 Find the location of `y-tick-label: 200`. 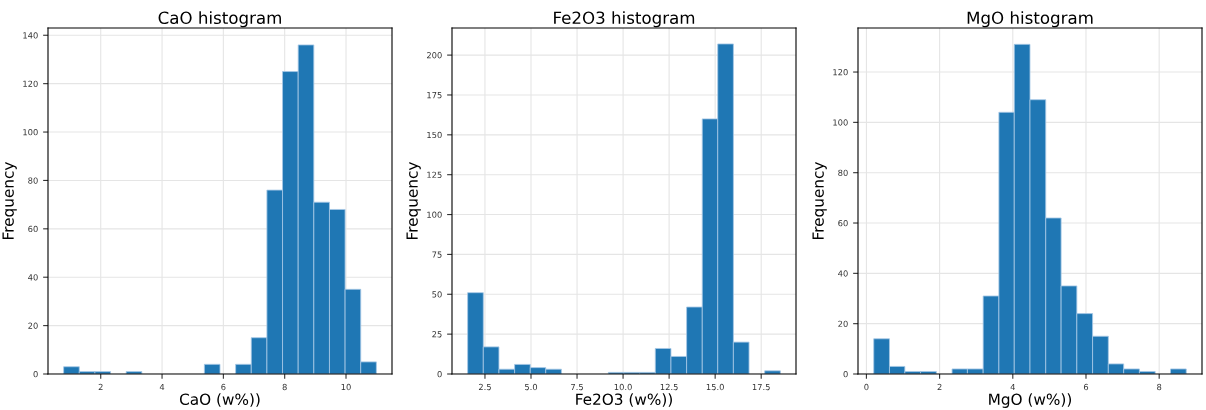

y-tick-label: 200 is located at coordinates (434, 55).